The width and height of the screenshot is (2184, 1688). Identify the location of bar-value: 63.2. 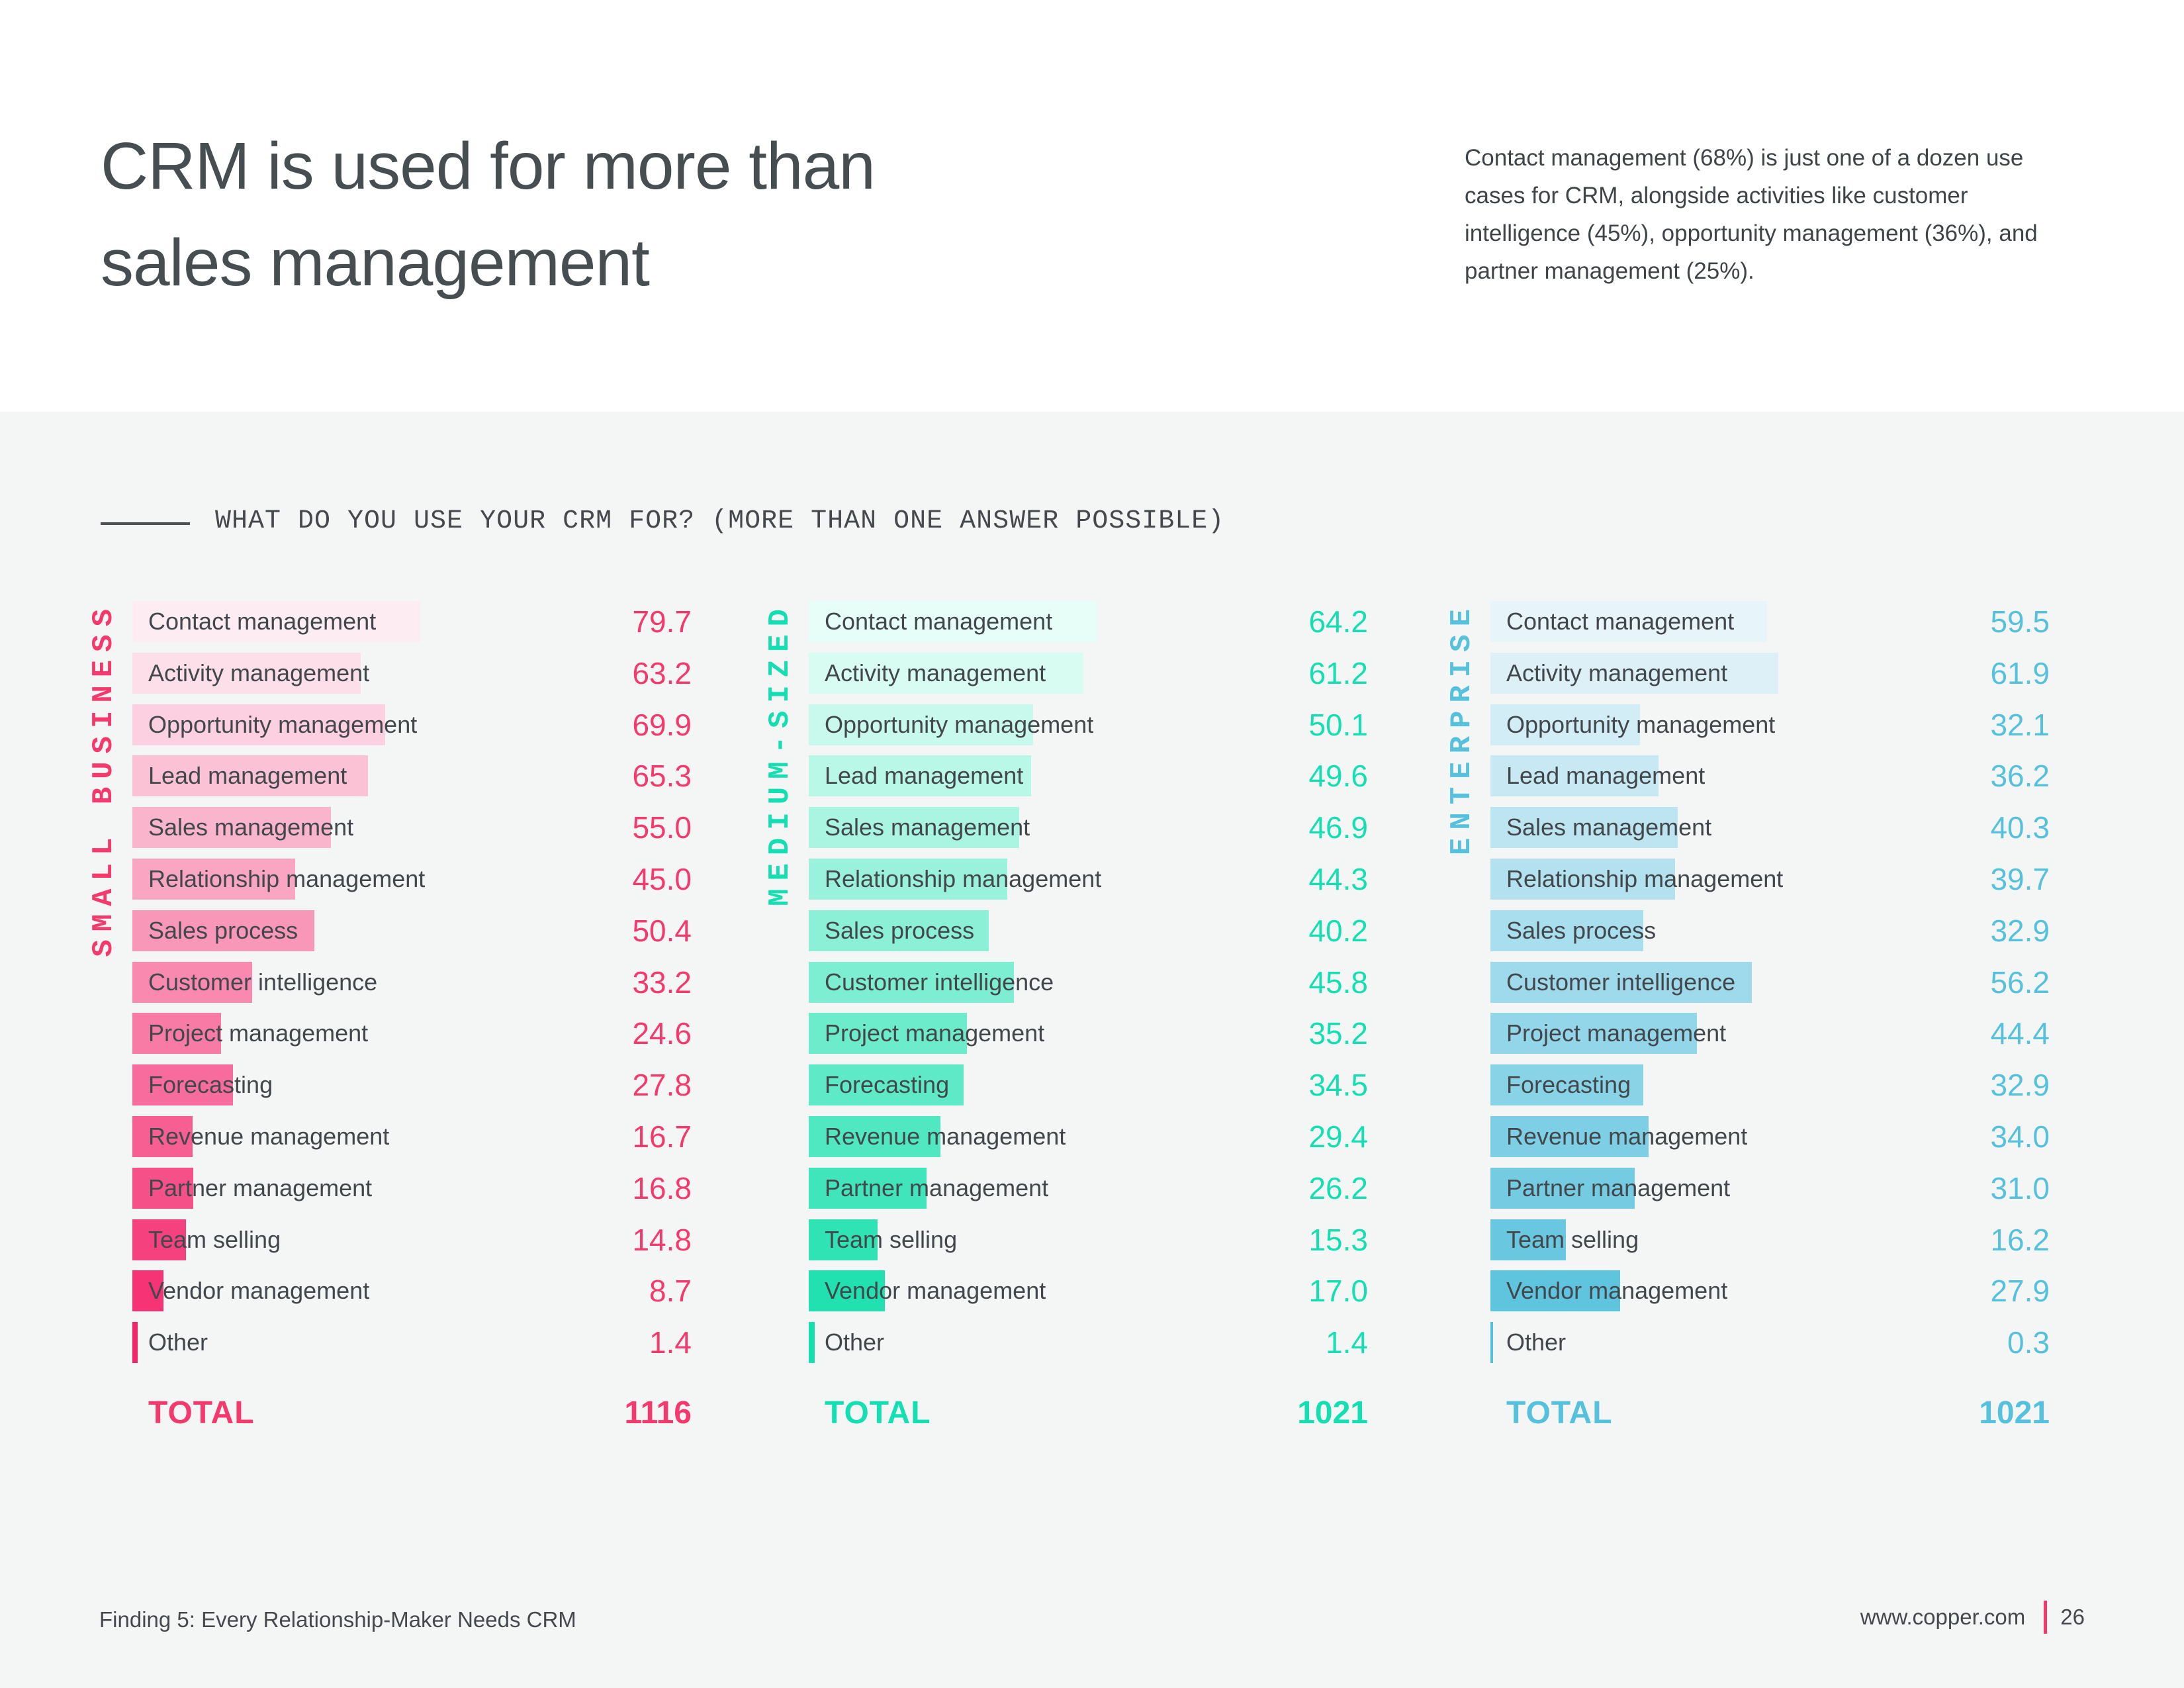
(662, 673).